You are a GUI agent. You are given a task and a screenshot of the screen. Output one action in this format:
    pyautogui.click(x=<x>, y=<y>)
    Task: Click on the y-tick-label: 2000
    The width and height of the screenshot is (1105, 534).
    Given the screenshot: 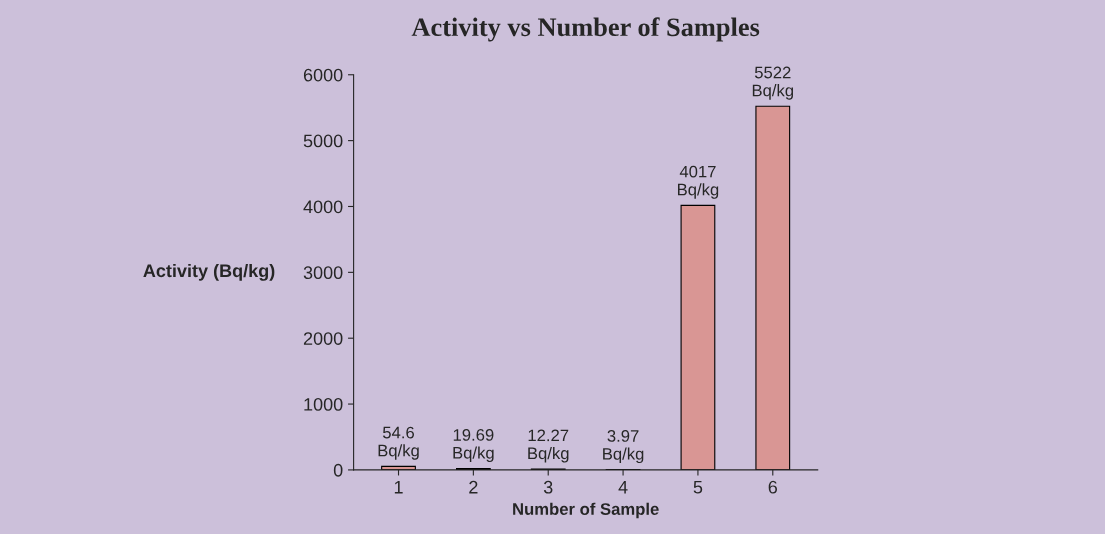 What is the action you would take?
    pyautogui.click(x=323, y=338)
    